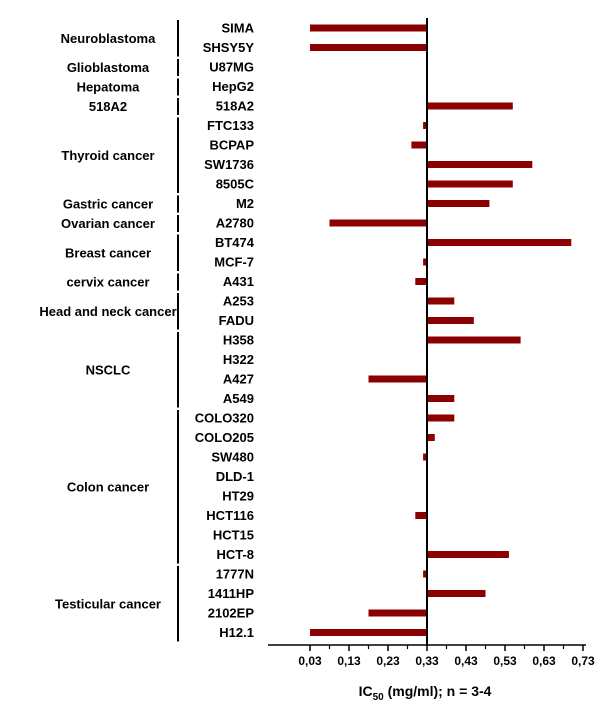  I want to click on category-label: SW1736, so click(229, 164).